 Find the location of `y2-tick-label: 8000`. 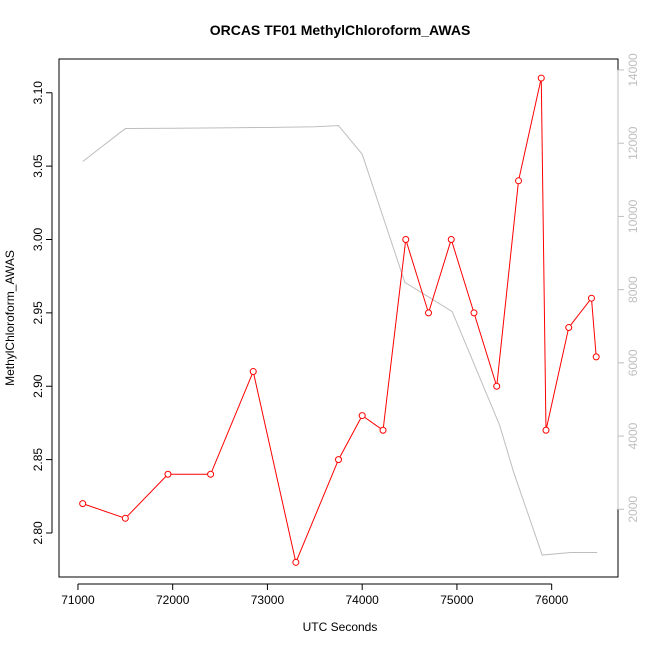

y2-tick-label: 8000 is located at coordinates (633, 289).